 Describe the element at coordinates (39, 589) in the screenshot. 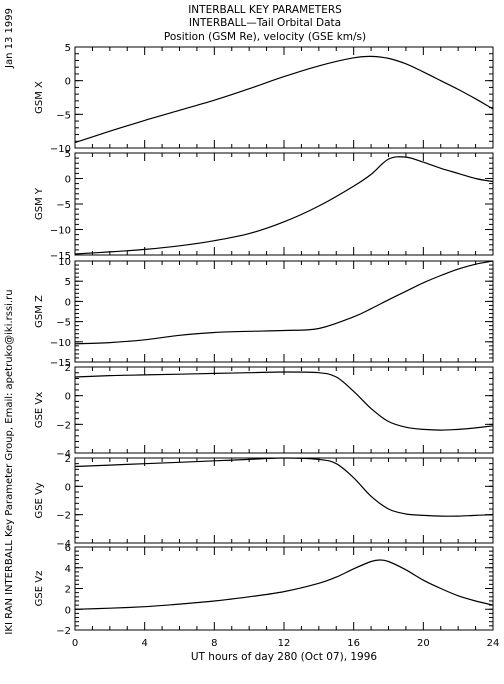

I see `y-axis-label-gse-vz: GSE Vz` at that location.